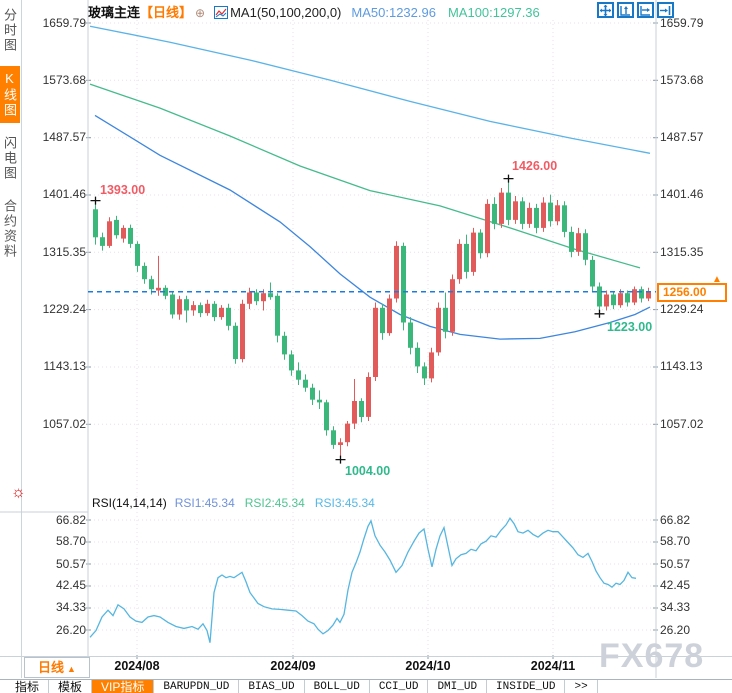 This screenshot has height=693, width=732. What do you see at coordinates (581, 686) in the screenshot?
I see `toolbar-item-: >>` at bounding box center [581, 686].